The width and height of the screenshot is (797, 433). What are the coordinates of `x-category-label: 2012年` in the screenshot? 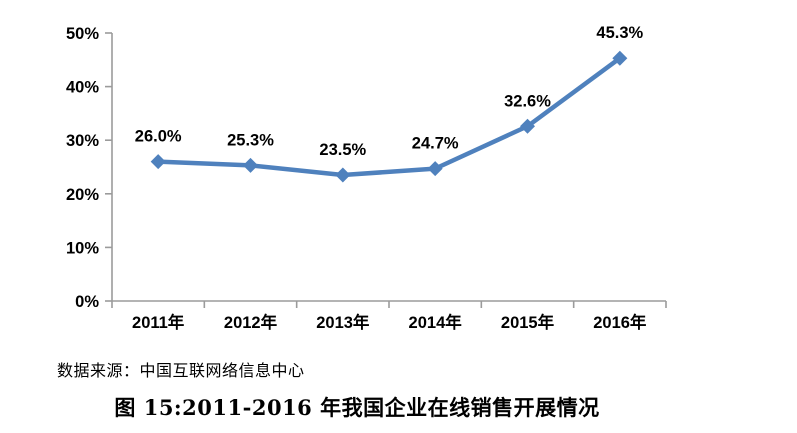 It's located at (251, 322).